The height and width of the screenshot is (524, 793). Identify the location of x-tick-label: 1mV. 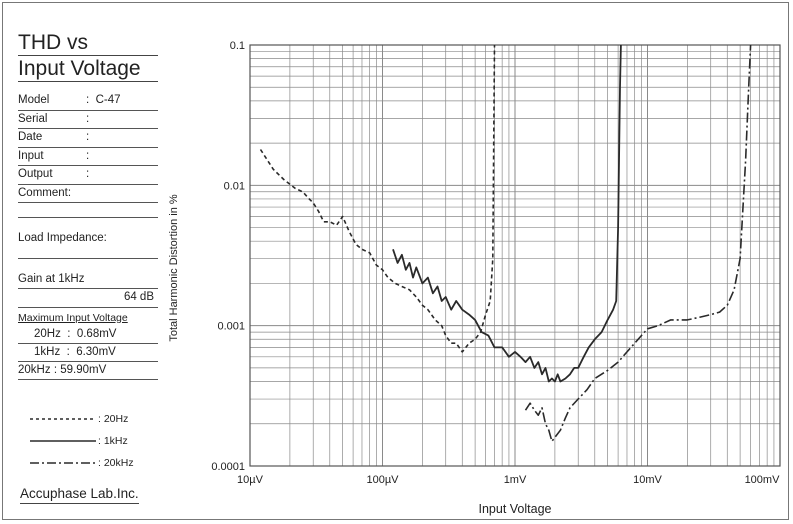
(515, 480).